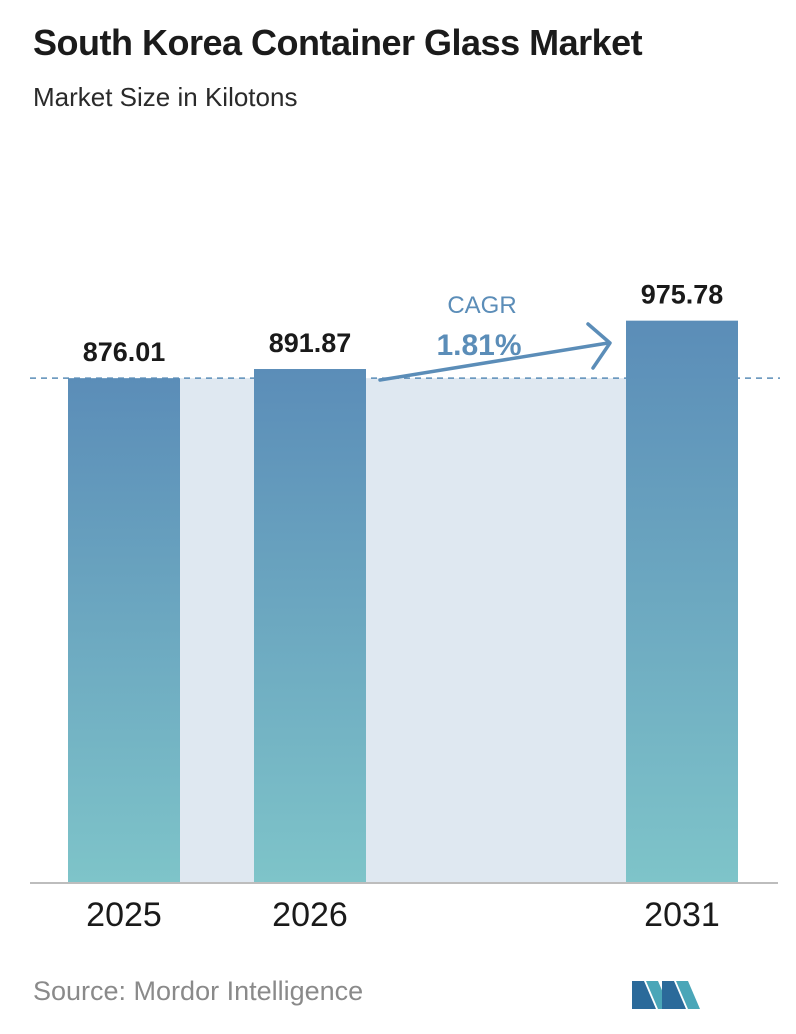 The height and width of the screenshot is (1034, 796). I want to click on source-note: Source: Mordor Intelligence, so click(198, 991).